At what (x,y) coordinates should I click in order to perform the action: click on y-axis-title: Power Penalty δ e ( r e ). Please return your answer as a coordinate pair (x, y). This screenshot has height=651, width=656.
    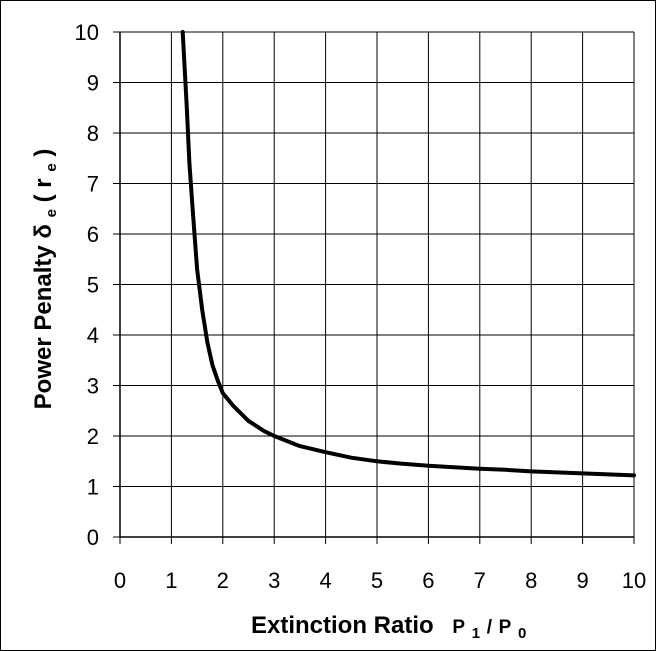
    Looking at the image, I should click on (46, 279).